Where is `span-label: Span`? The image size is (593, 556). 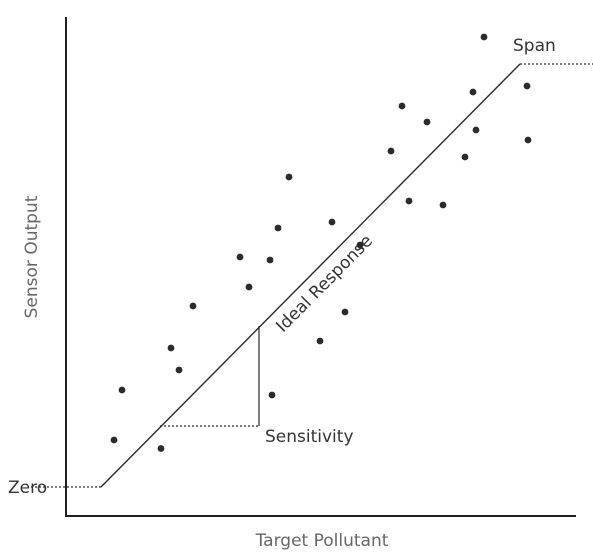
span-label: Span is located at coordinates (534, 46).